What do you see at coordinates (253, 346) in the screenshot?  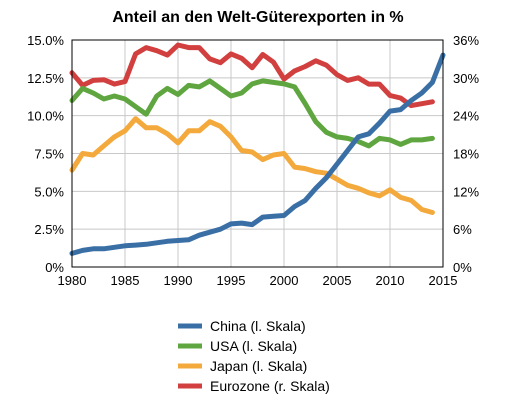 I see `legend-label-usa: USA (l. Skala)` at bounding box center [253, 346].